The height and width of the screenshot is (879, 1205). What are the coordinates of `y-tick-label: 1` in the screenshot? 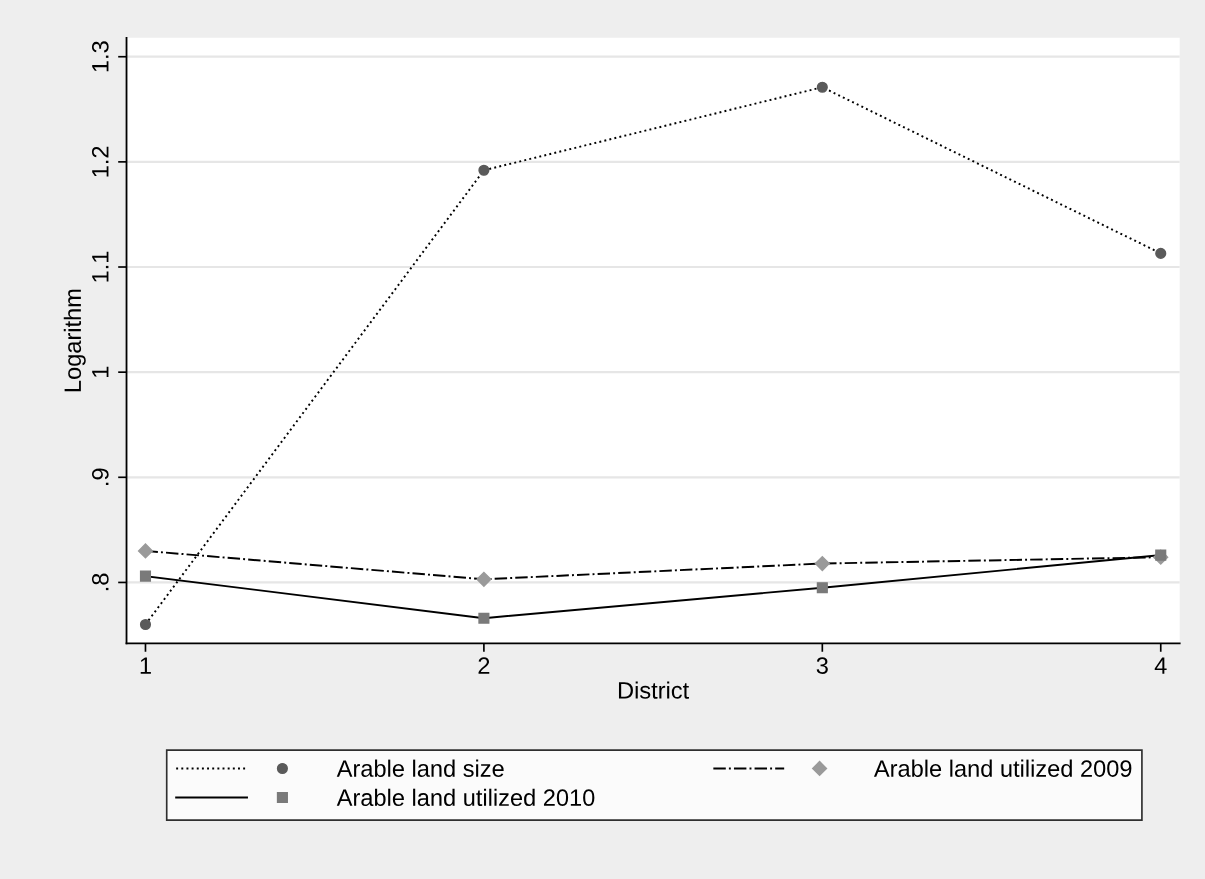 It's located at (100, 371).